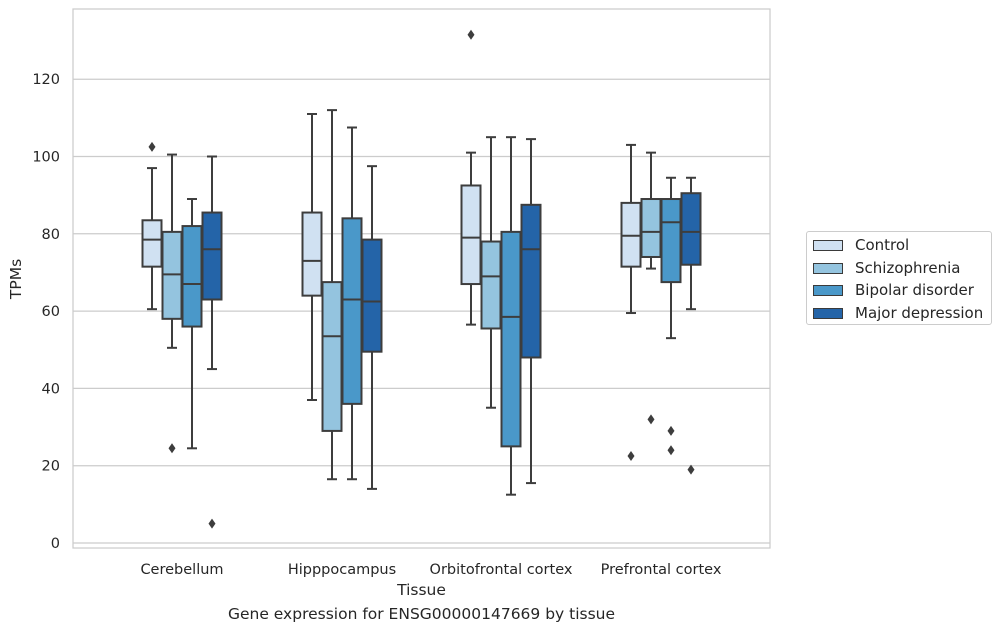 Image resolution: width=1002 pixels, height=634 pixels. What do you see at coordinates (828, 268) in the screenshot?
I see `legend-swatch-schizophrenia` at bounding box center [828, 268].